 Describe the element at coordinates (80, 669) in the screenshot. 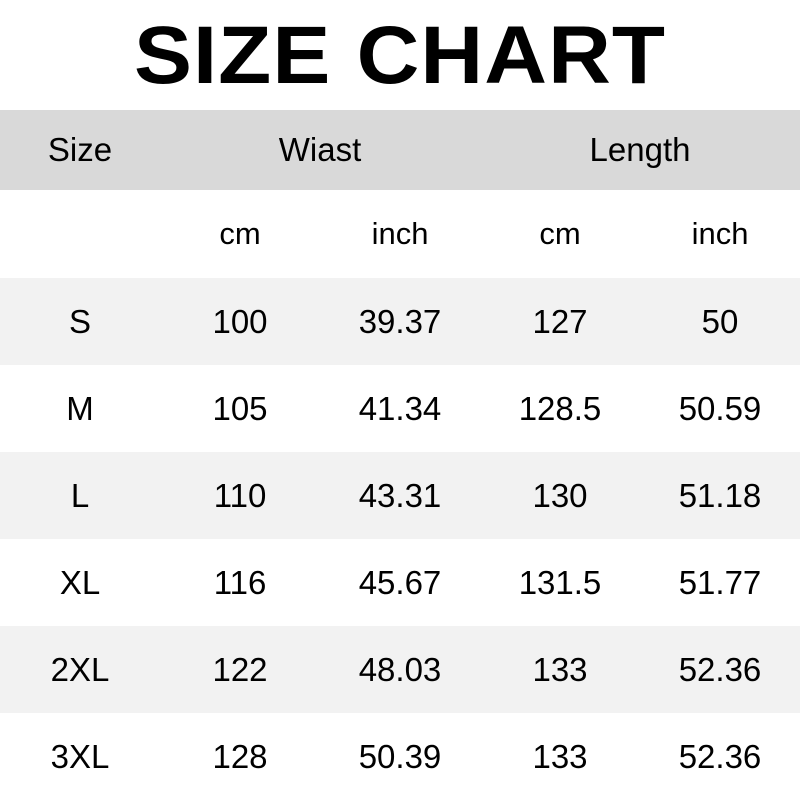

I see `cell-size: 2XL` at that location.